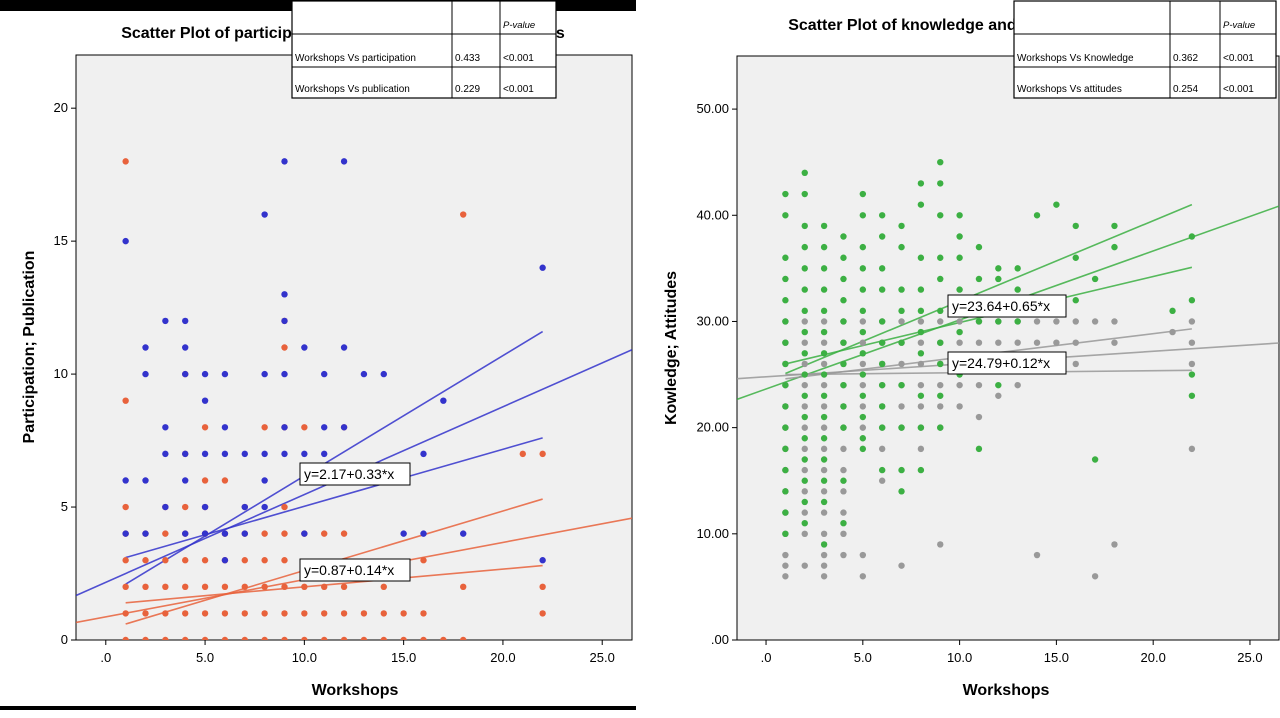 The width and height of the screenshot is (1280, 718). I want to click on x-tick-label: .0, so click(105, 657).